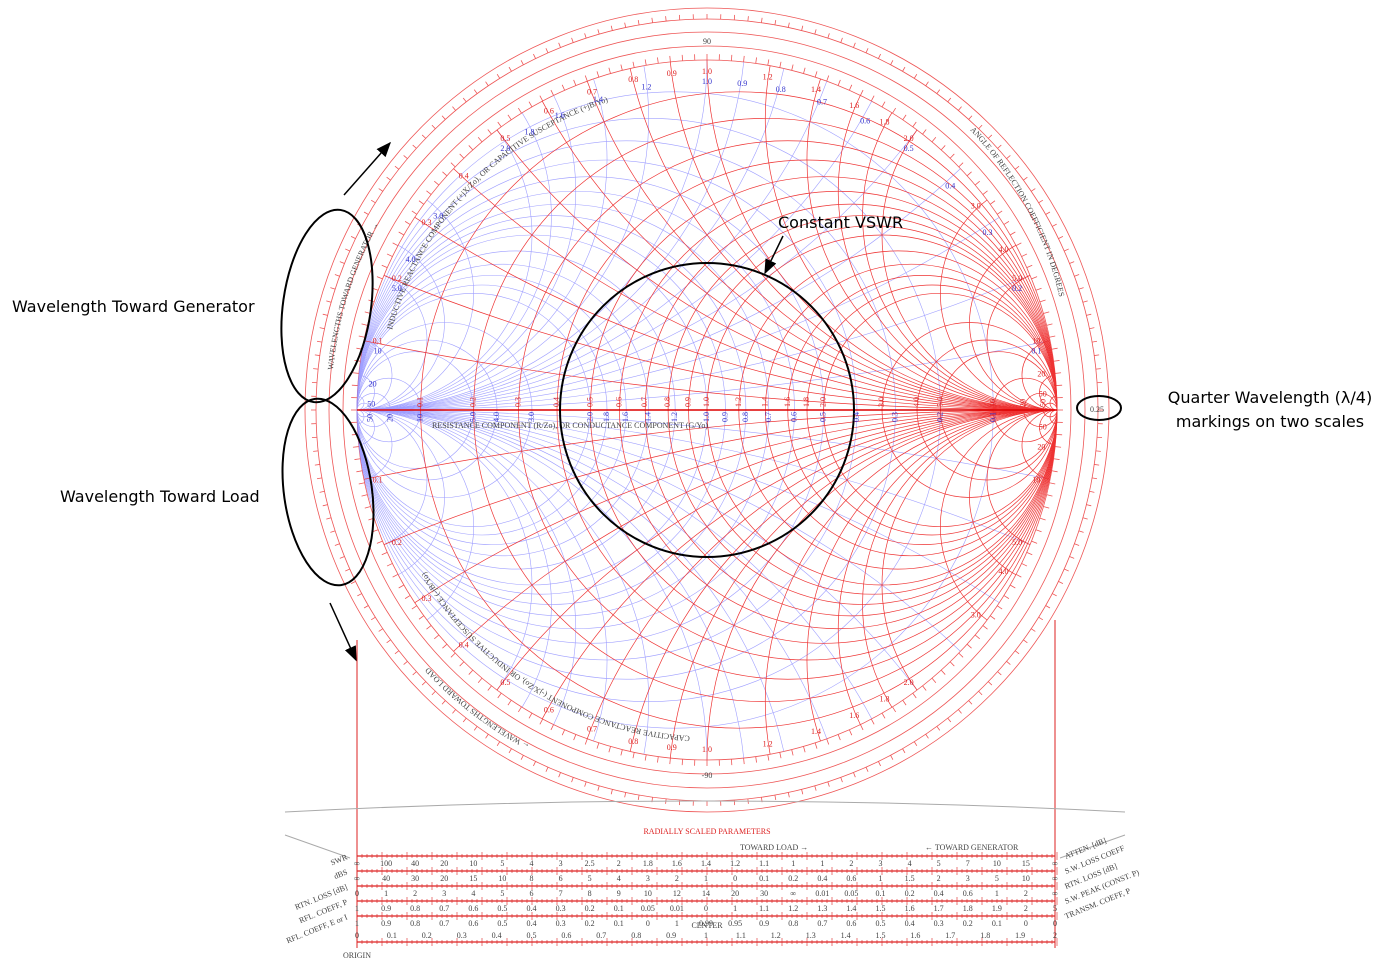 This screenshot has width=1392, height=962. What do you see at coordinates (707, 925) in the screenshot?
I see `scale-center: CENTER` at bounding box center [707, 925].